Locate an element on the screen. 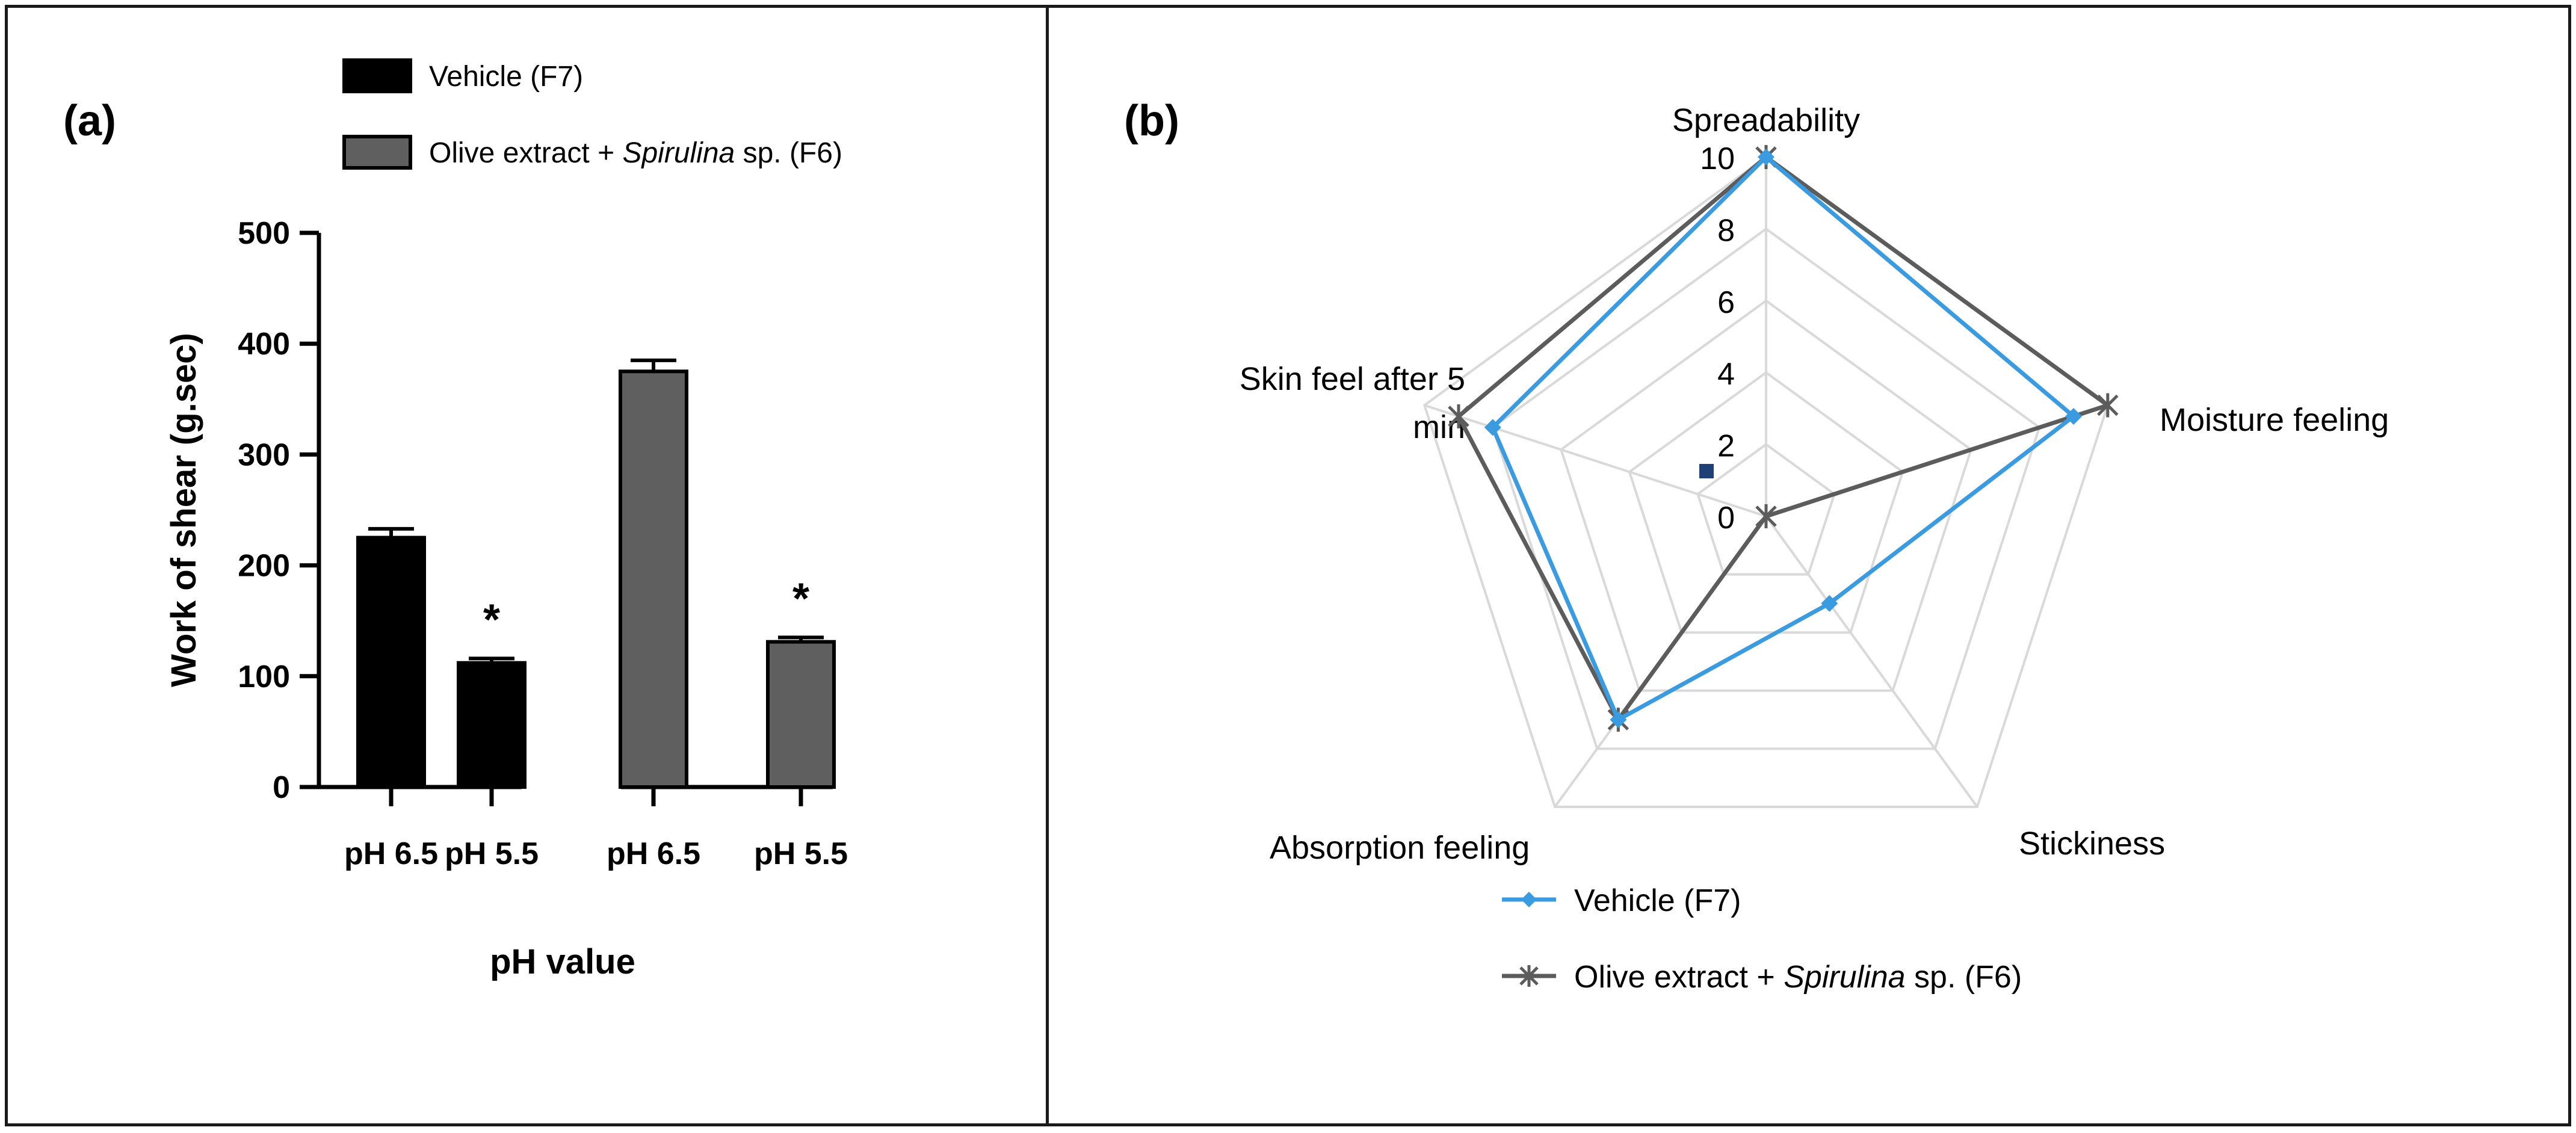 The width and height of the screenshot is (2576, 1133). x-tick-label-1: pH 5.5 is located at coordinates (492, 853).